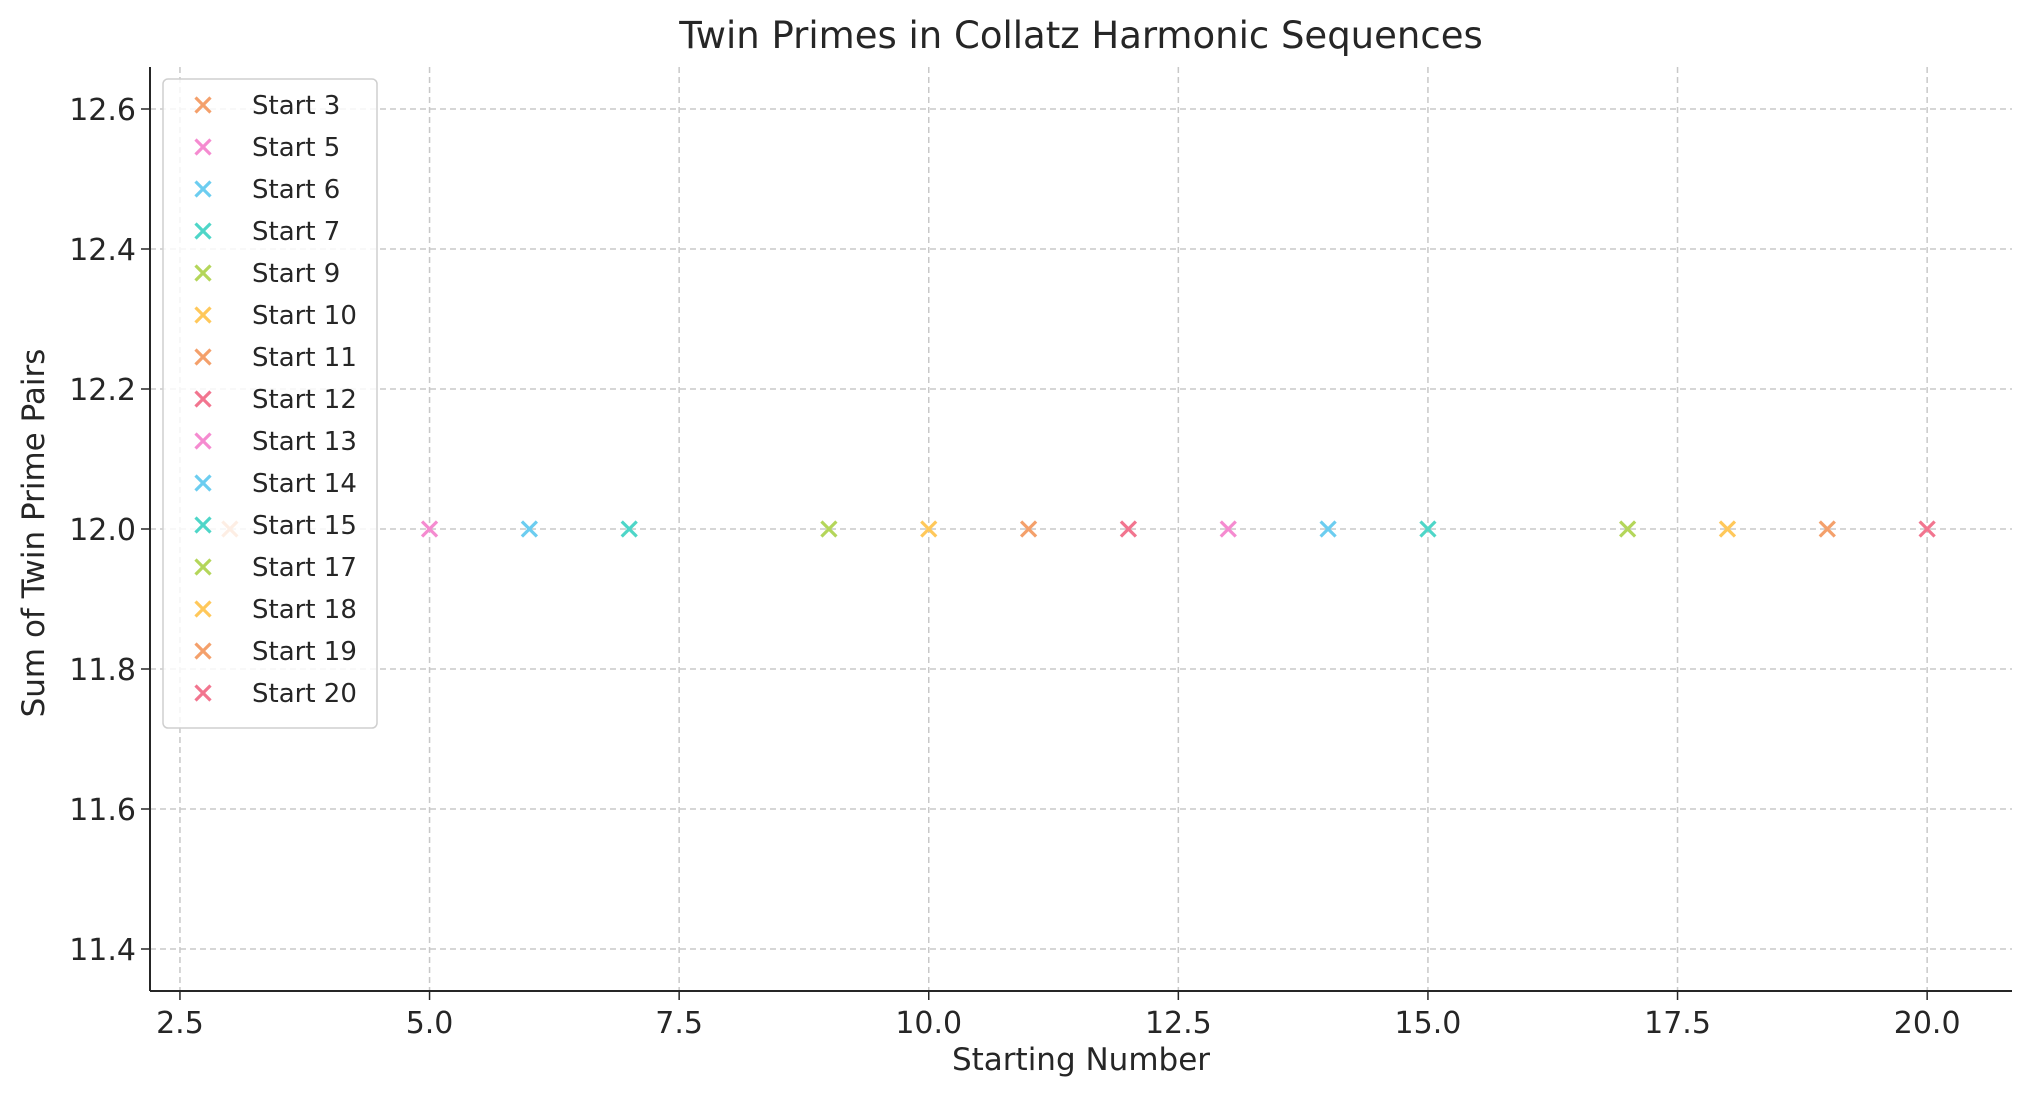 The height and width of the screenshot is (1097, 2028). I want to click on x-tick-label: 2.5, so click(180, 1023).